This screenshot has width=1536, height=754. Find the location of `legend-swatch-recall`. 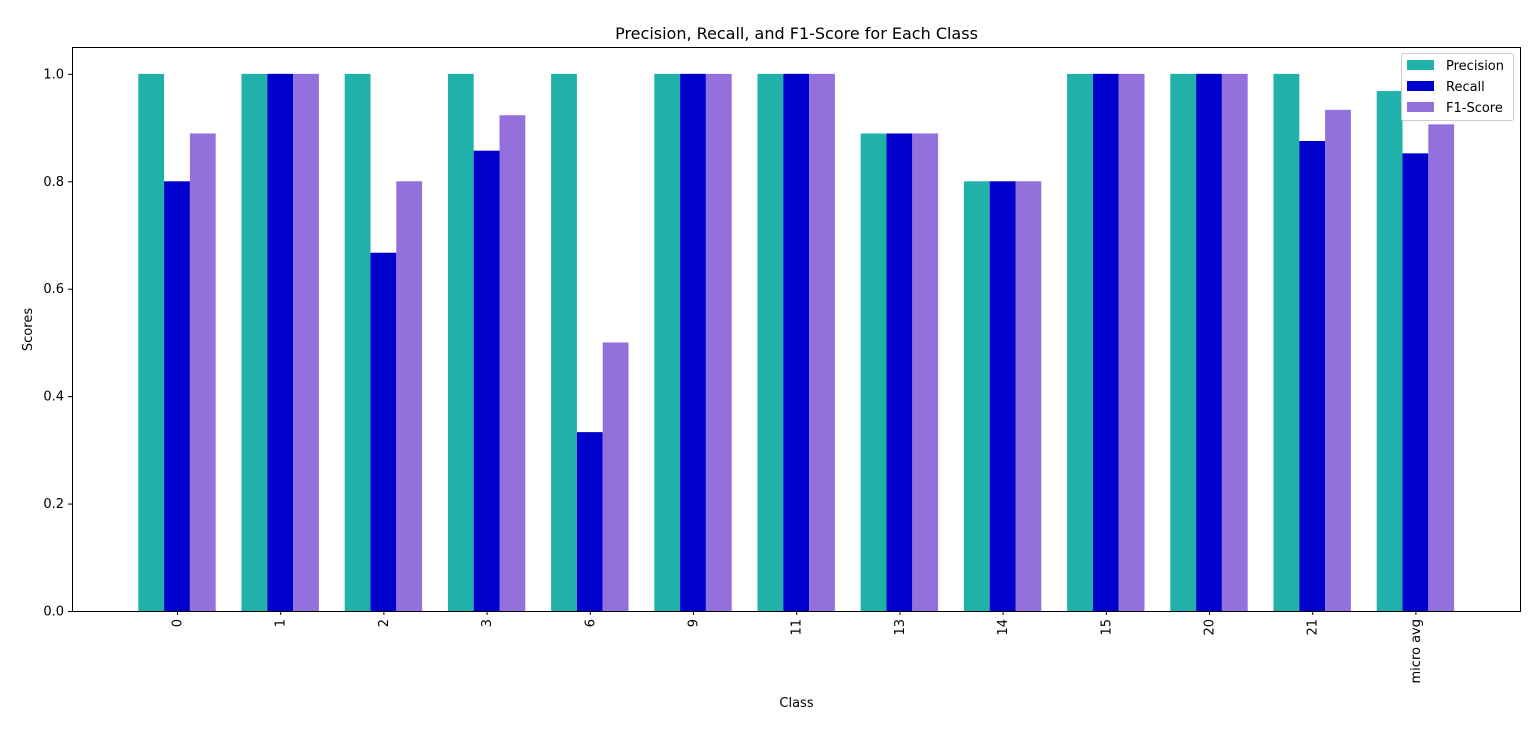

legend-swatch-recall is located at coordinates (1420, 86).